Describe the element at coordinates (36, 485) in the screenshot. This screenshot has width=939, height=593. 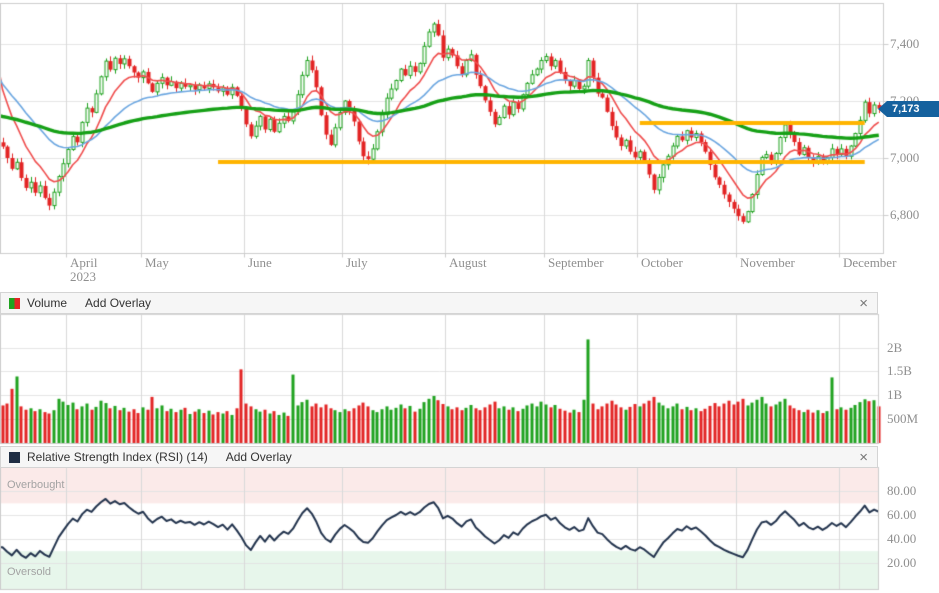
I see `overbought-label: Overbought` at that location.